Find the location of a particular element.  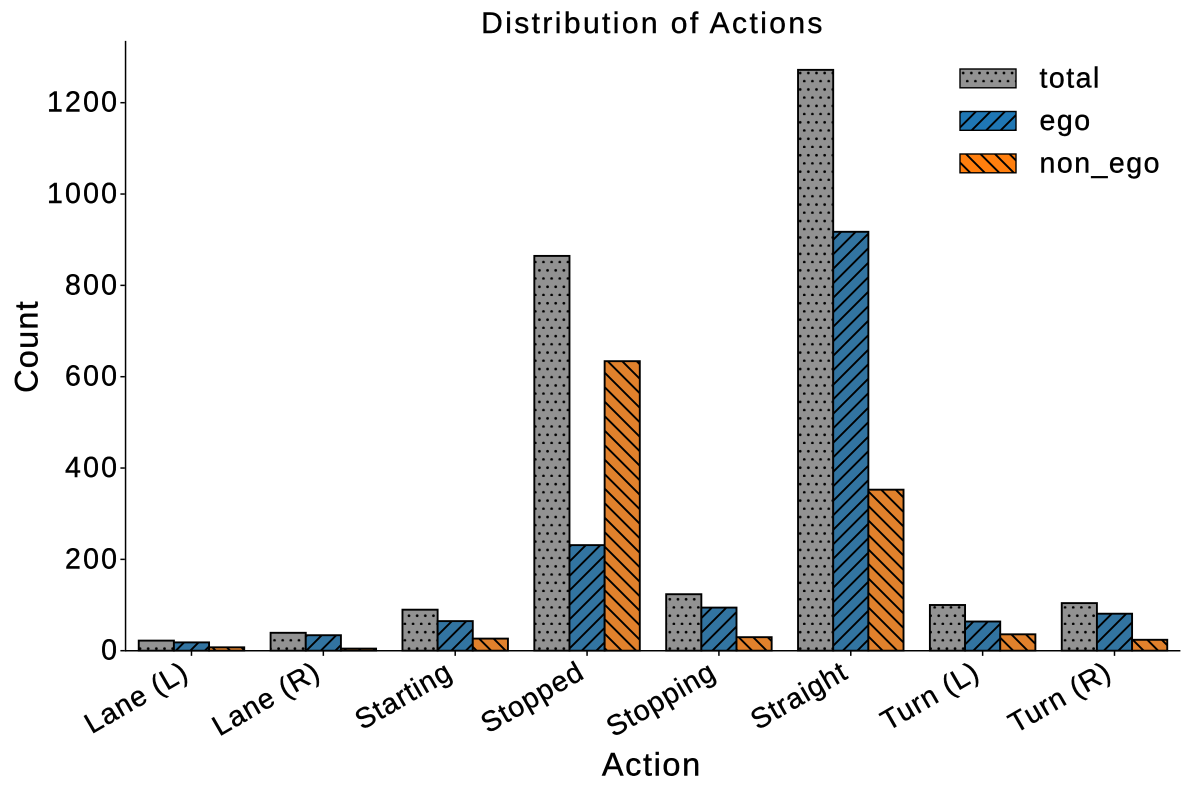

svg-text: 800 is located at coordinates (92, 285).